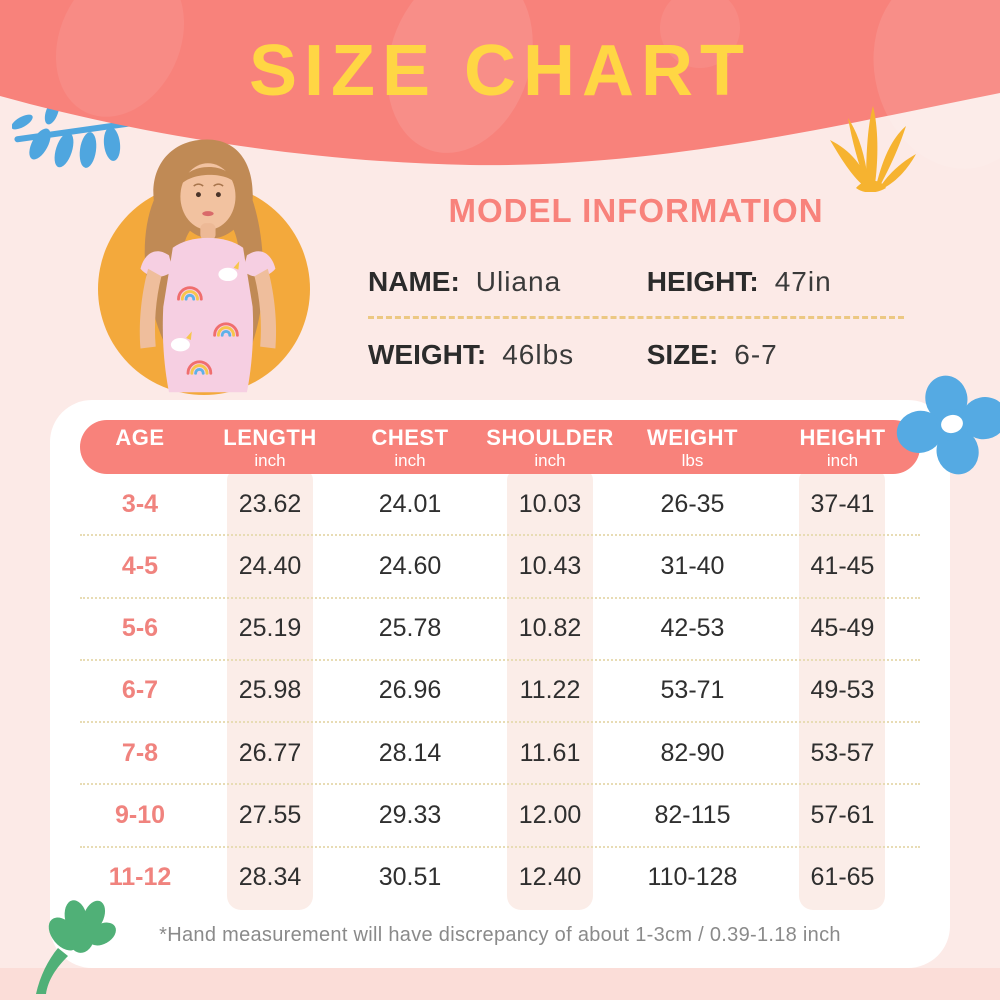  What do you see at coordinates (270, 752) in the screenshot?
I see `value-cell: 26.77` at bounding box center [270, 752].